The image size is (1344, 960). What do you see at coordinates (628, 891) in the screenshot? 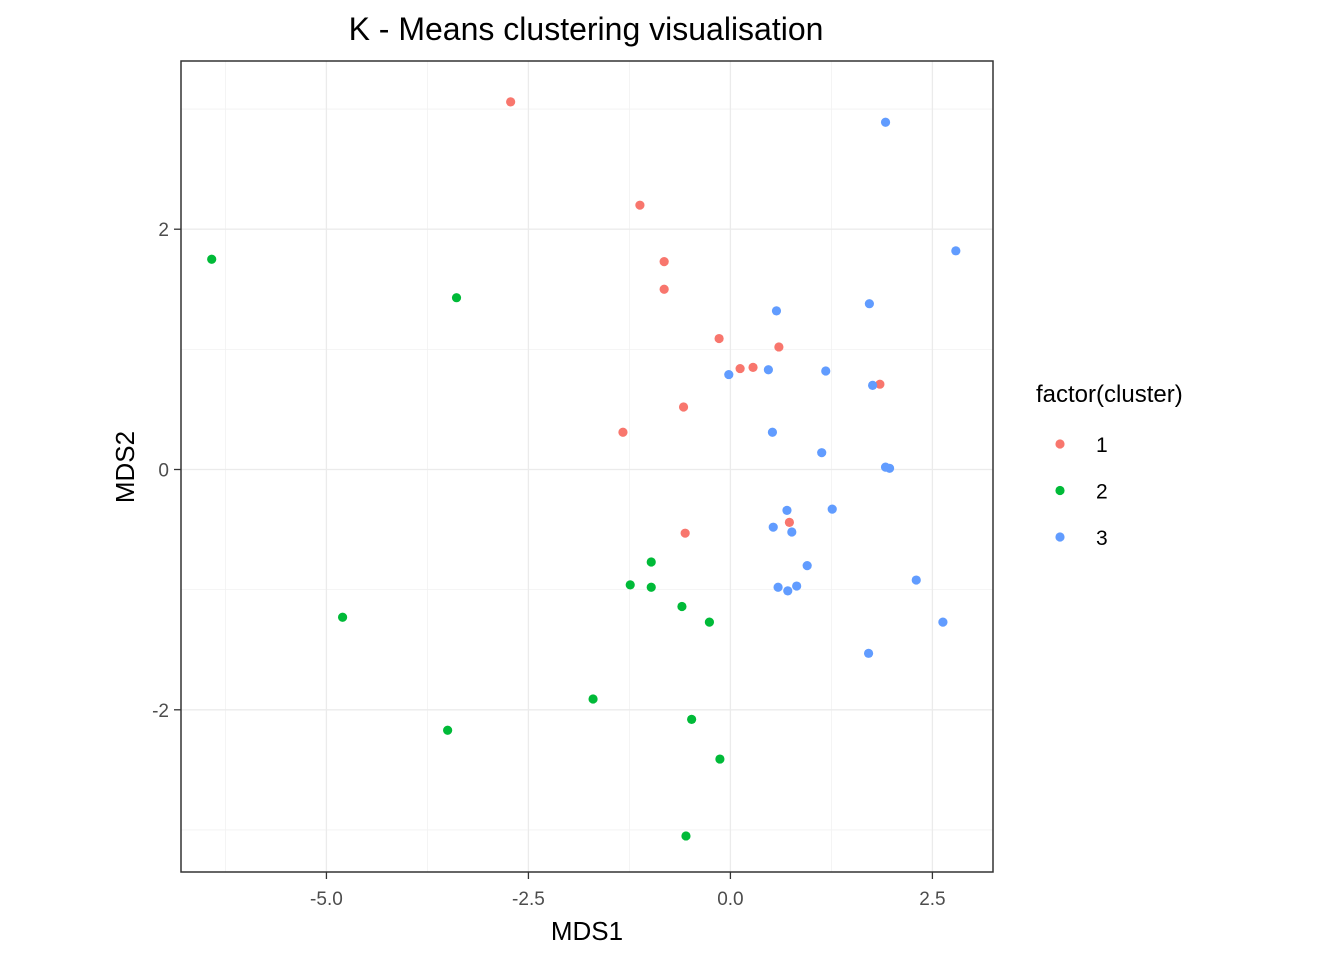
I see `x-axis: -5.0 -2.5 0.0 2.5` at bounding box center [628, 891].